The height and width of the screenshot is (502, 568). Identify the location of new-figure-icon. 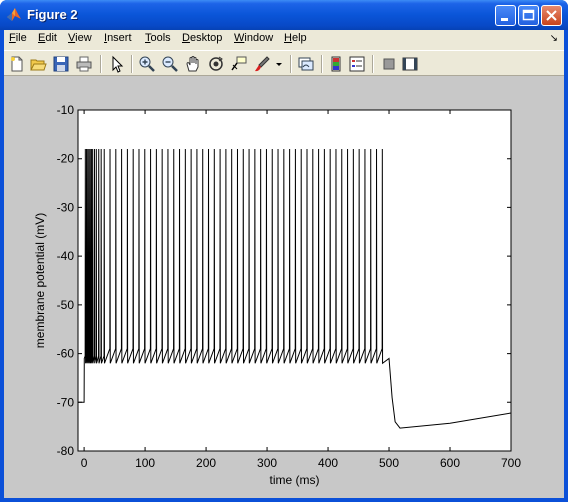
(17, 64).